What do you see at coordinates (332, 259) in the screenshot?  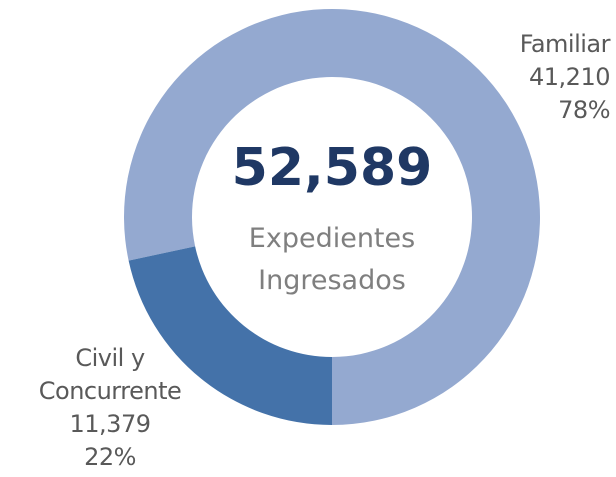 I see `center-label: Expedientes Ingresados` at bounding box center [332, 259].